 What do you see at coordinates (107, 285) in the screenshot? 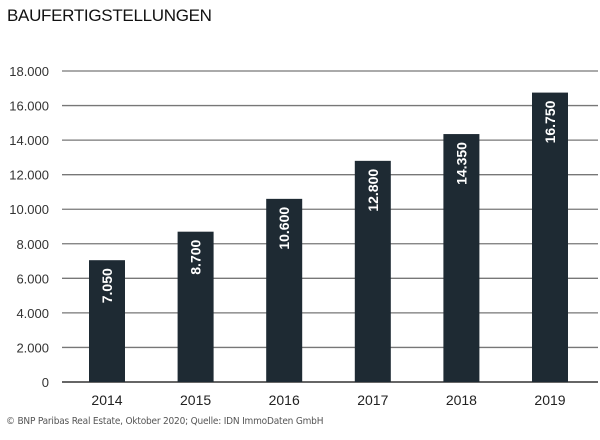
I see `data-label: 7.050` at bounding box center [107, 285].